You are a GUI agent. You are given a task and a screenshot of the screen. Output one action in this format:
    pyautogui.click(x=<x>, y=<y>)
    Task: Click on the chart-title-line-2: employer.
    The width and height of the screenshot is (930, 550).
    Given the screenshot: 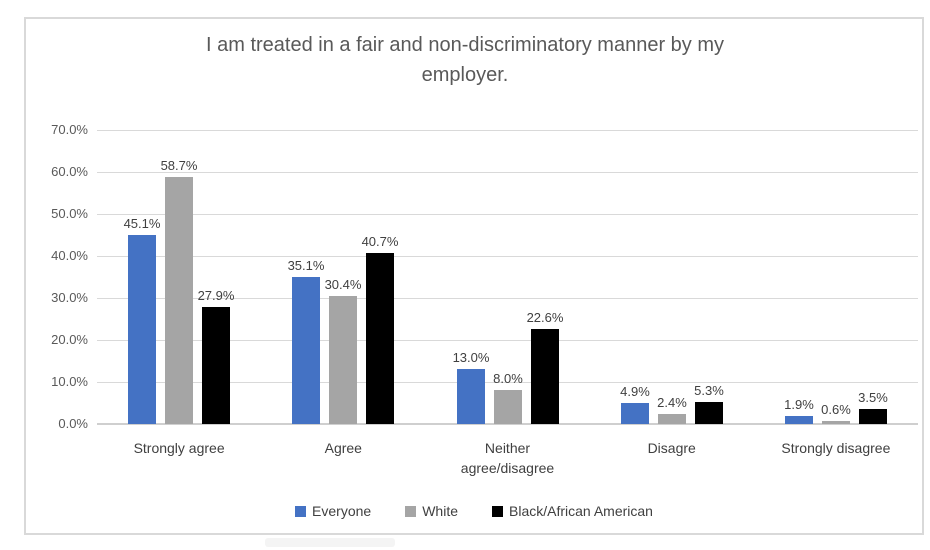 What is the action you would take?
    pyautogui.click(x=465, y=75)
    